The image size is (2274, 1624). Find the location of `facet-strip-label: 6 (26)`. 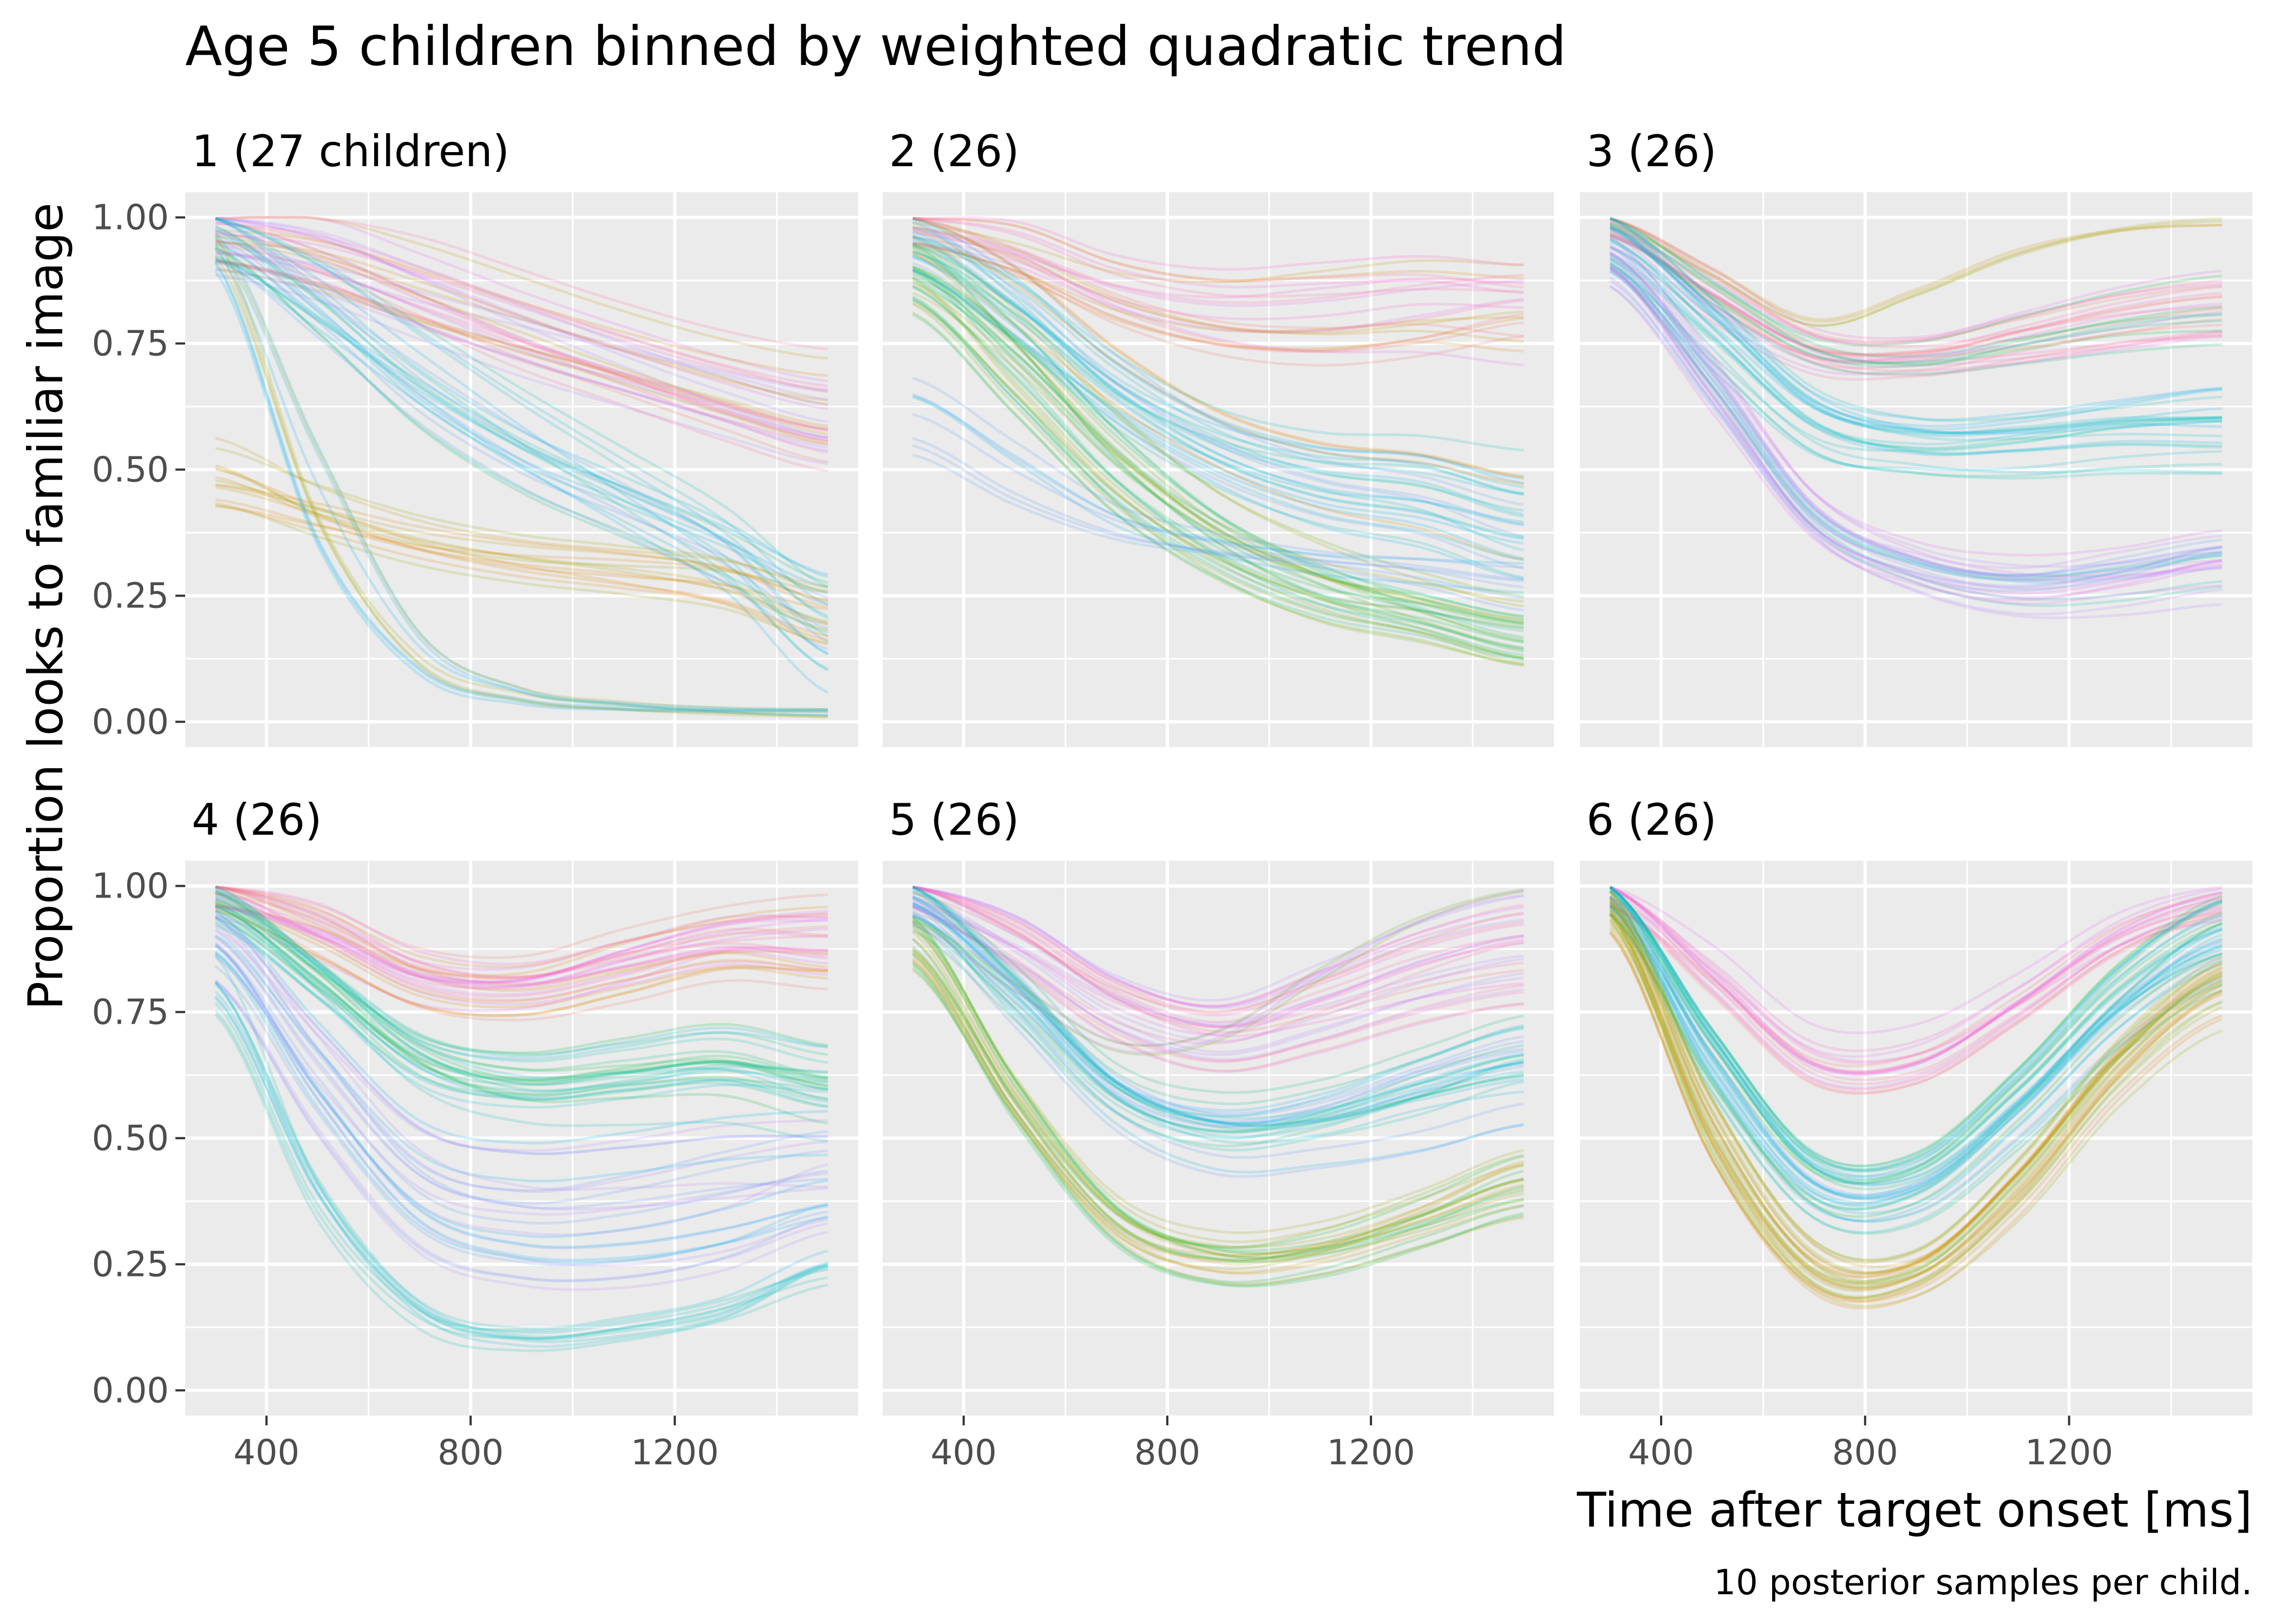

facet-strip-label: 6 (26) is located at coordinates (1652, 820).